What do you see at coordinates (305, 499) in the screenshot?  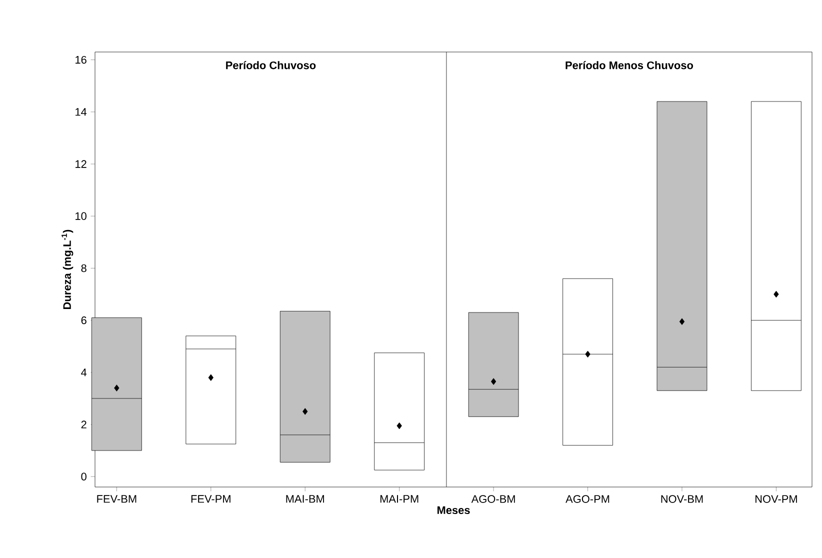 I see `x-tick-label: MAI-BM` at bounding box center [305, 499].